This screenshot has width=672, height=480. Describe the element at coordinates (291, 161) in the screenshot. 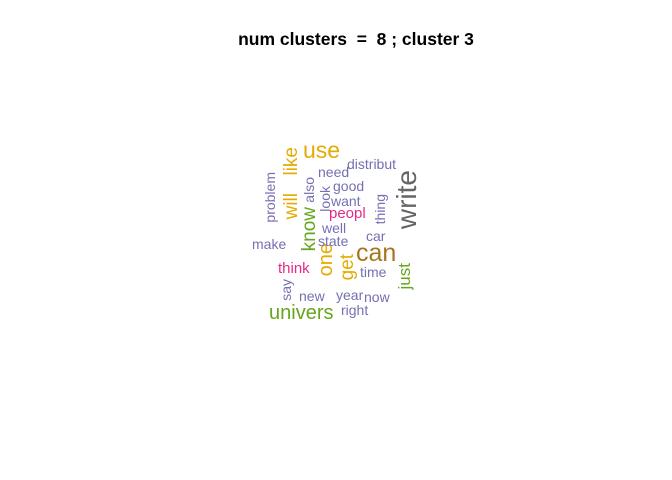

I see `word-like: like` at that location.